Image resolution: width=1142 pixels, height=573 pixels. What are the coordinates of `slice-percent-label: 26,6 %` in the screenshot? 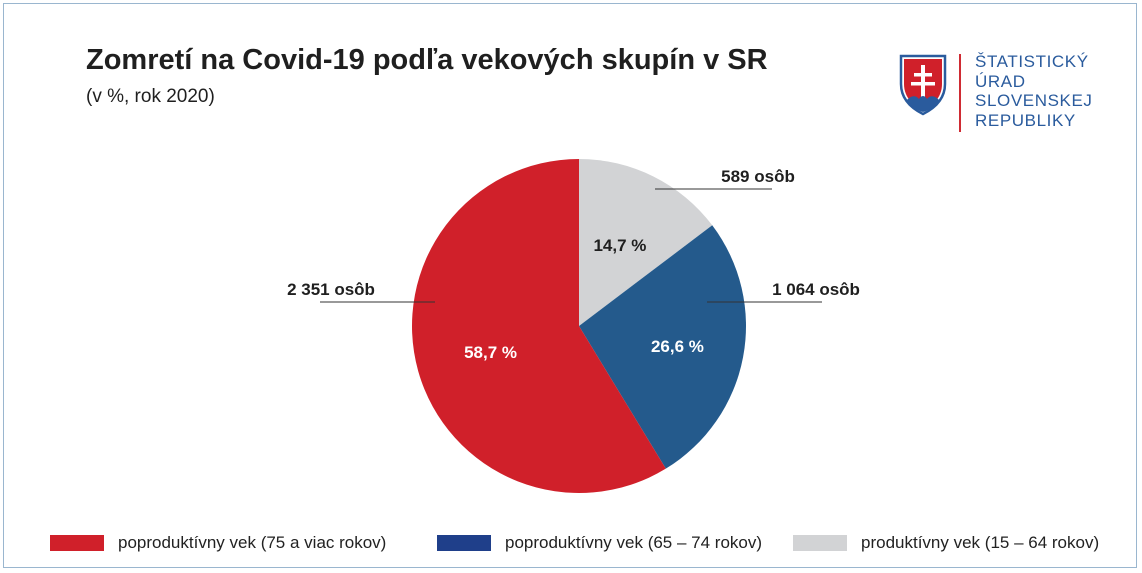 It's located at (677, 346).